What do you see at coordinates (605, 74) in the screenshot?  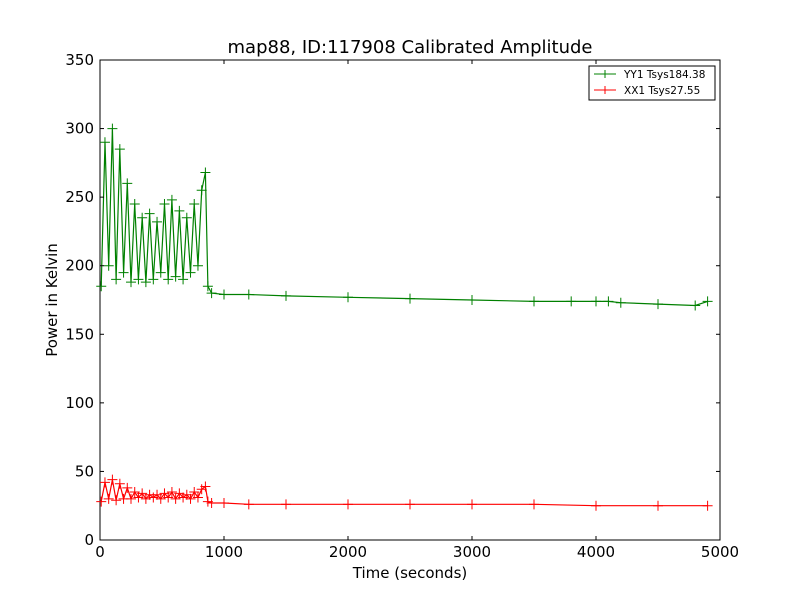 I see `legend-marker` at bounding box center [605, 74].